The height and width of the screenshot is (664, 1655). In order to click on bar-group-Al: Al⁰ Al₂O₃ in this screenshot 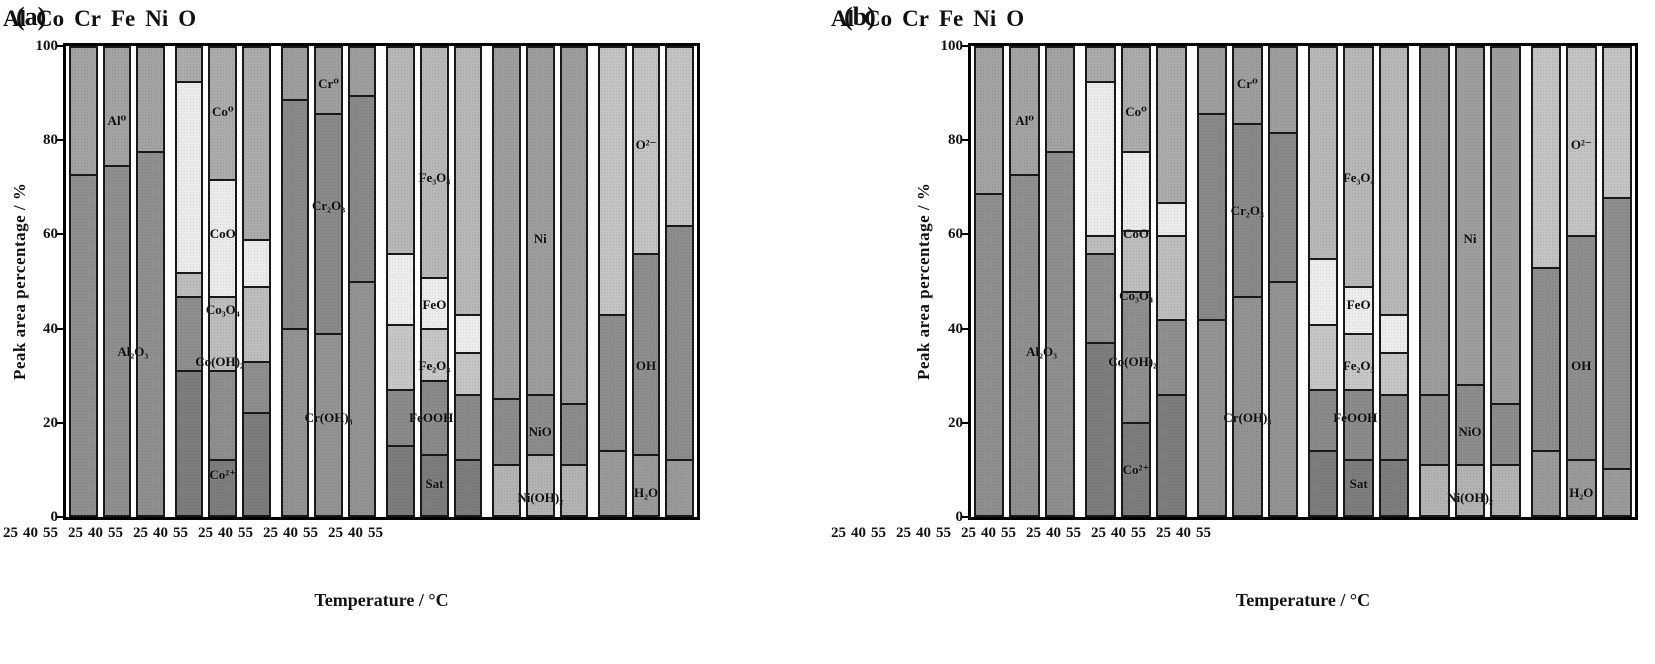, I will do `click(1025, 281)`.